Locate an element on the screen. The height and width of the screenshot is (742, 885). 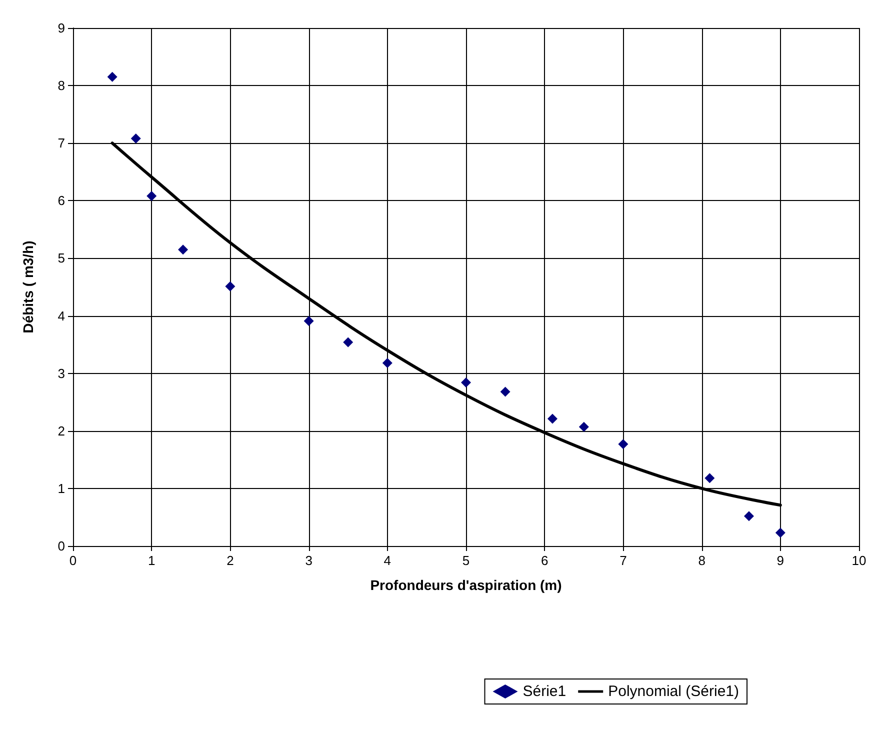
x-tick-label: 5 is located at coordinates (466, 560).